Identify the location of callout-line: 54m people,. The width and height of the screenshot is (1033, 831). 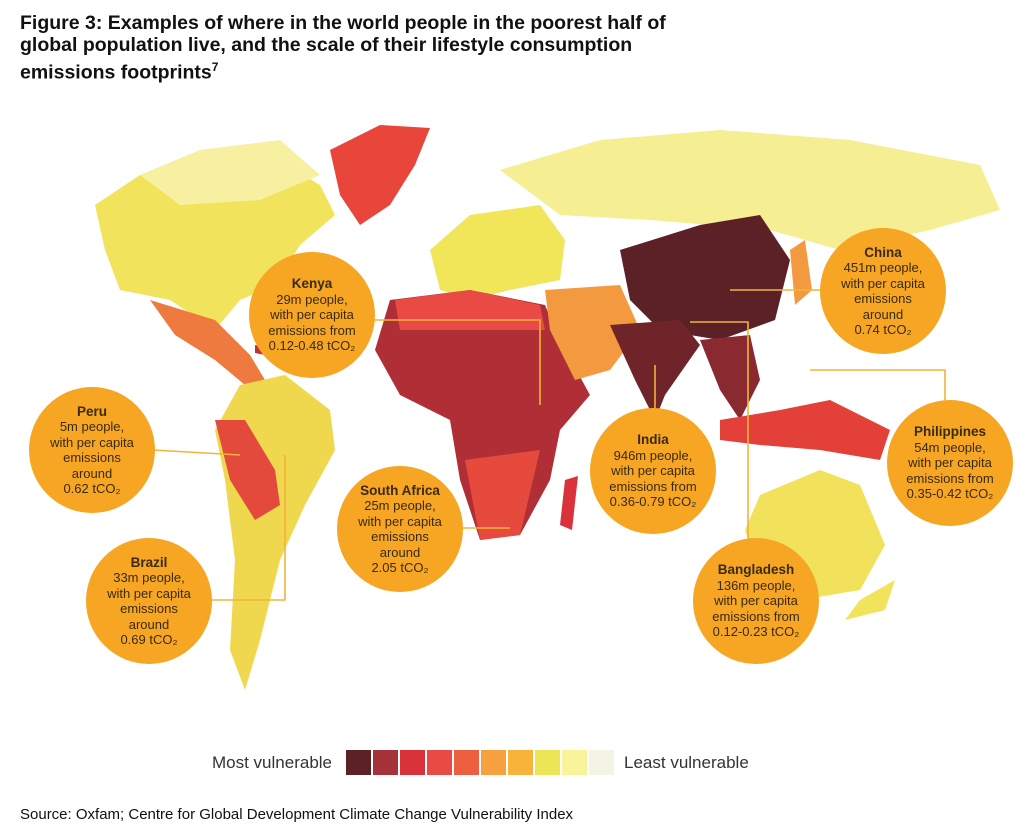
(950, 447).